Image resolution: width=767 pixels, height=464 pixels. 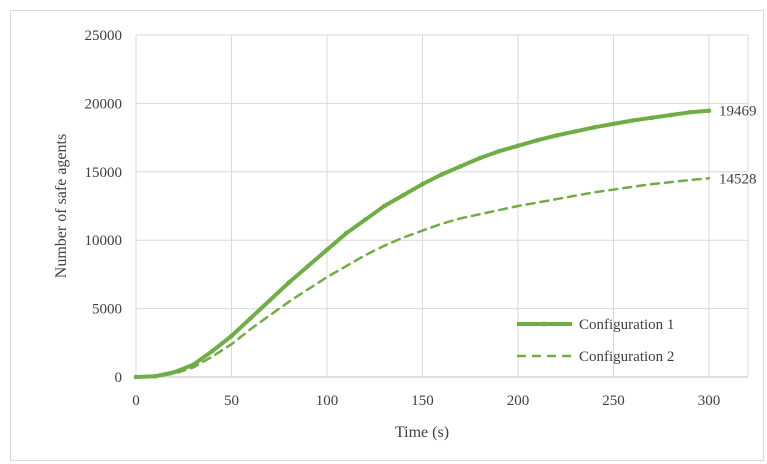 What do you see at coordinates (422, 401) in the screenshot?
I see `x-tick-label: 150` at bounding box center [422, 401].